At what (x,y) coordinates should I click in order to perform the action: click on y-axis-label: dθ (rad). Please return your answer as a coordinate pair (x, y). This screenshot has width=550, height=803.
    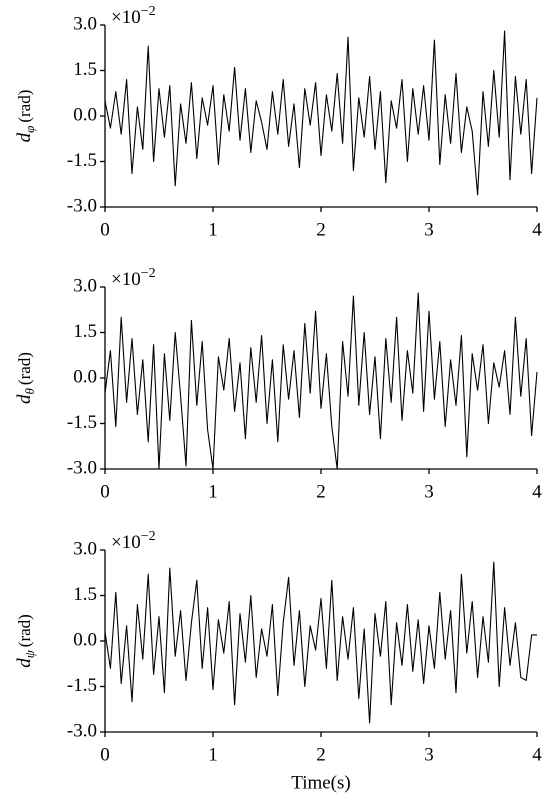
    Looking at the image, I should click on (25, 378).